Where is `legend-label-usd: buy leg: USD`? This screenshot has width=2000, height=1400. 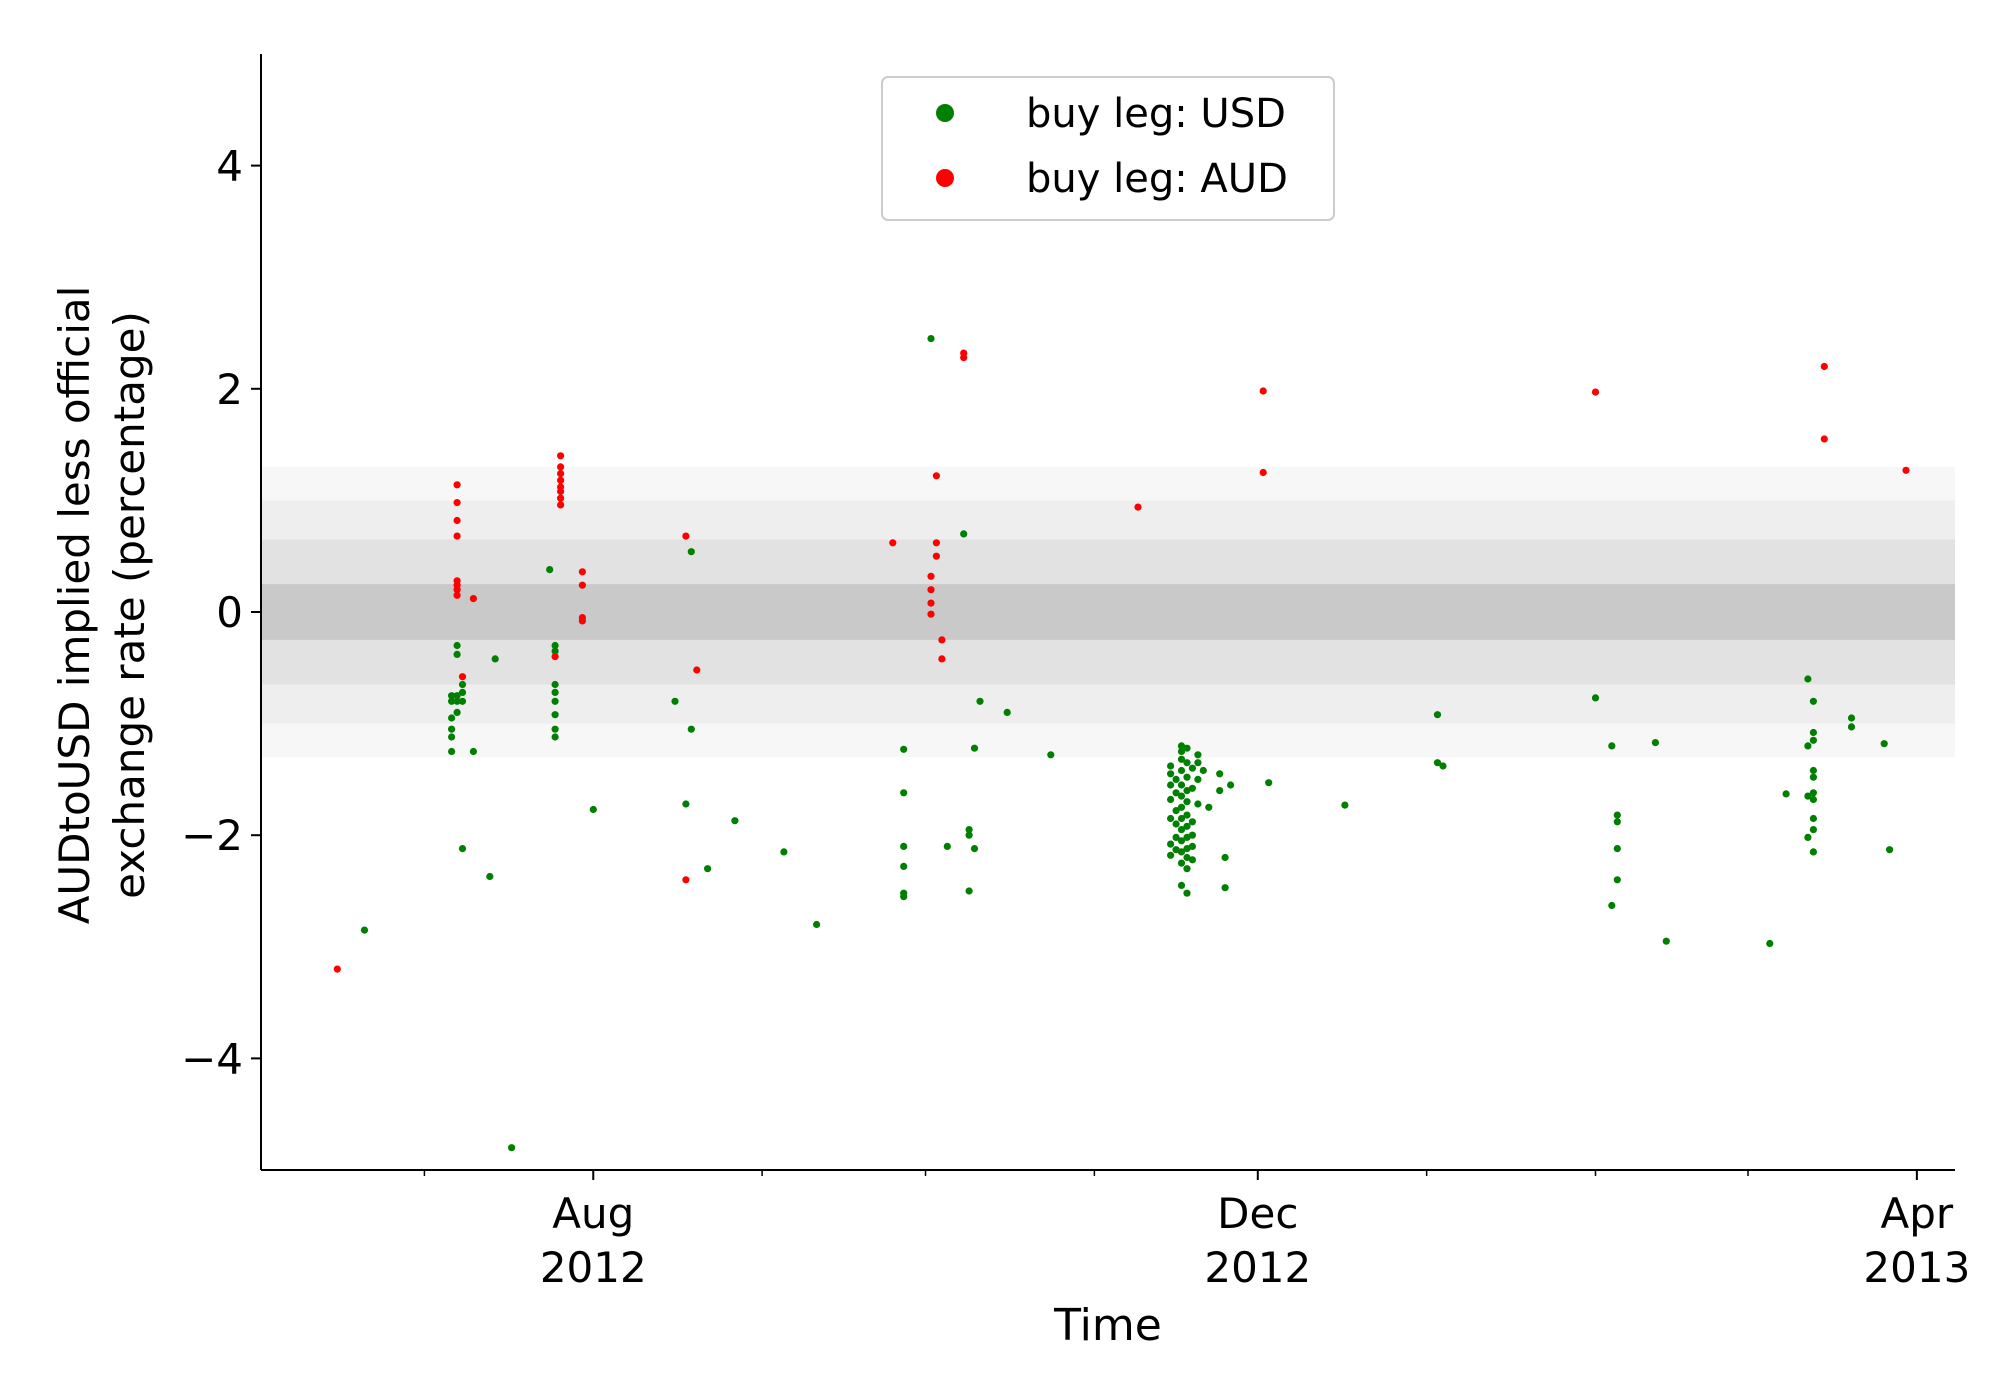
legend-label-usd: buy leg: USD is located at coordinates (1156, 114).